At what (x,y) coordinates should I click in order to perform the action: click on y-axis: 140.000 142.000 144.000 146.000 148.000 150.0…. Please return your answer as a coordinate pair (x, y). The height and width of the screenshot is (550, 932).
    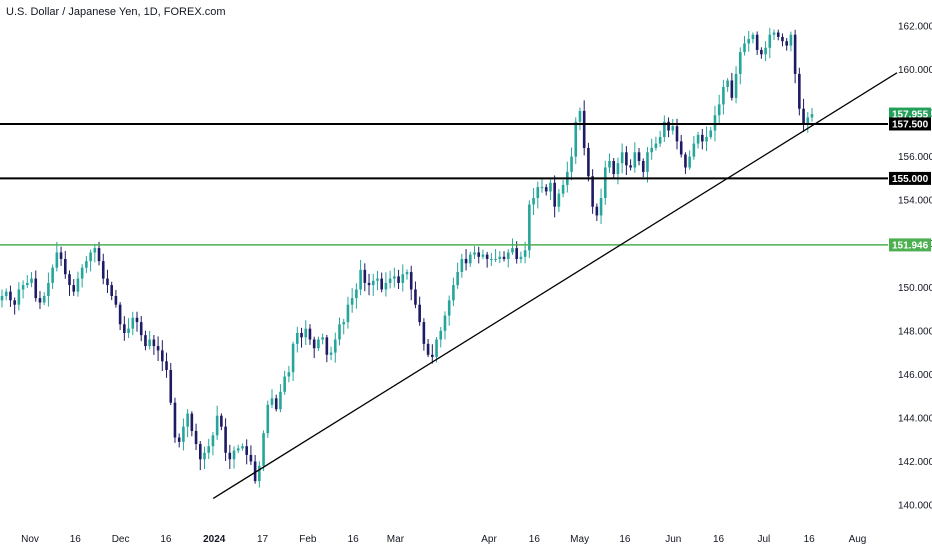
    Looking at the image, I should click on (915, 267).